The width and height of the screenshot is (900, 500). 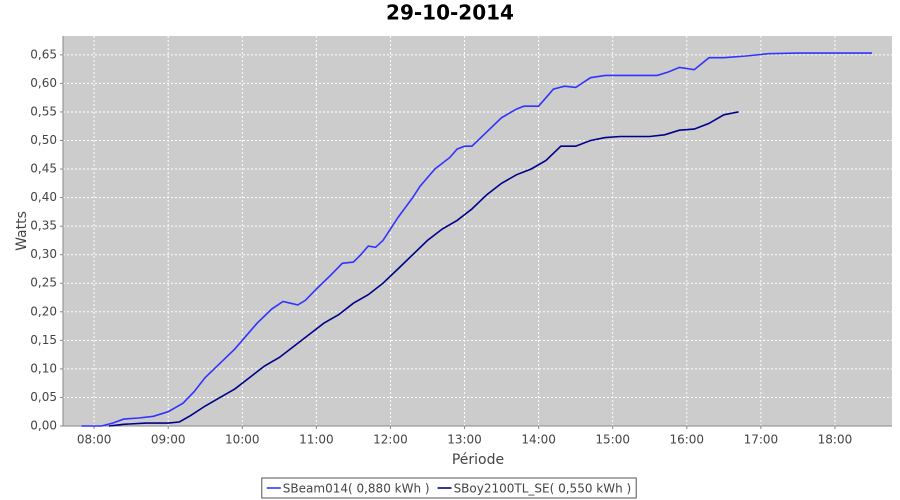 I want to click on y-tick-label: 0,60, so click(x=43, y=83).